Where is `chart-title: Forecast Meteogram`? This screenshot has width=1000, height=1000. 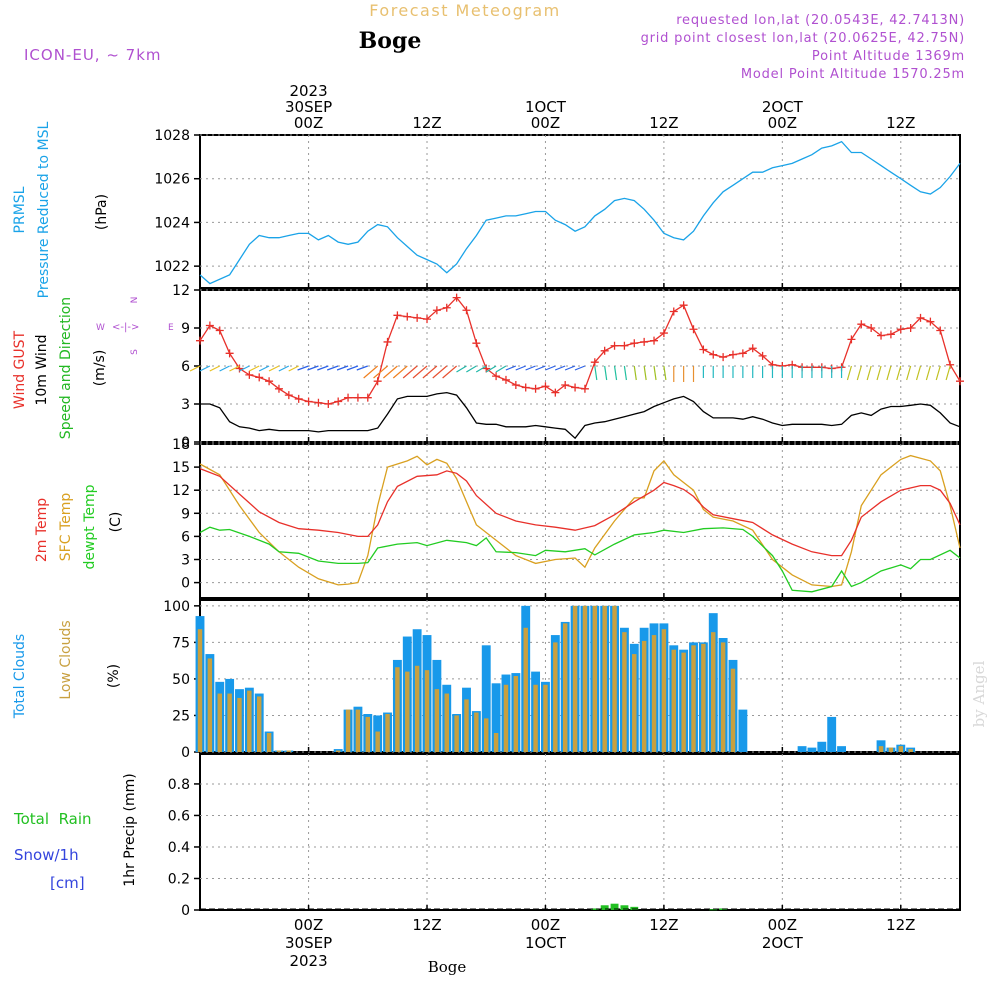
chart-title: Forecast Meteogram is located at coordinates (464, 10).